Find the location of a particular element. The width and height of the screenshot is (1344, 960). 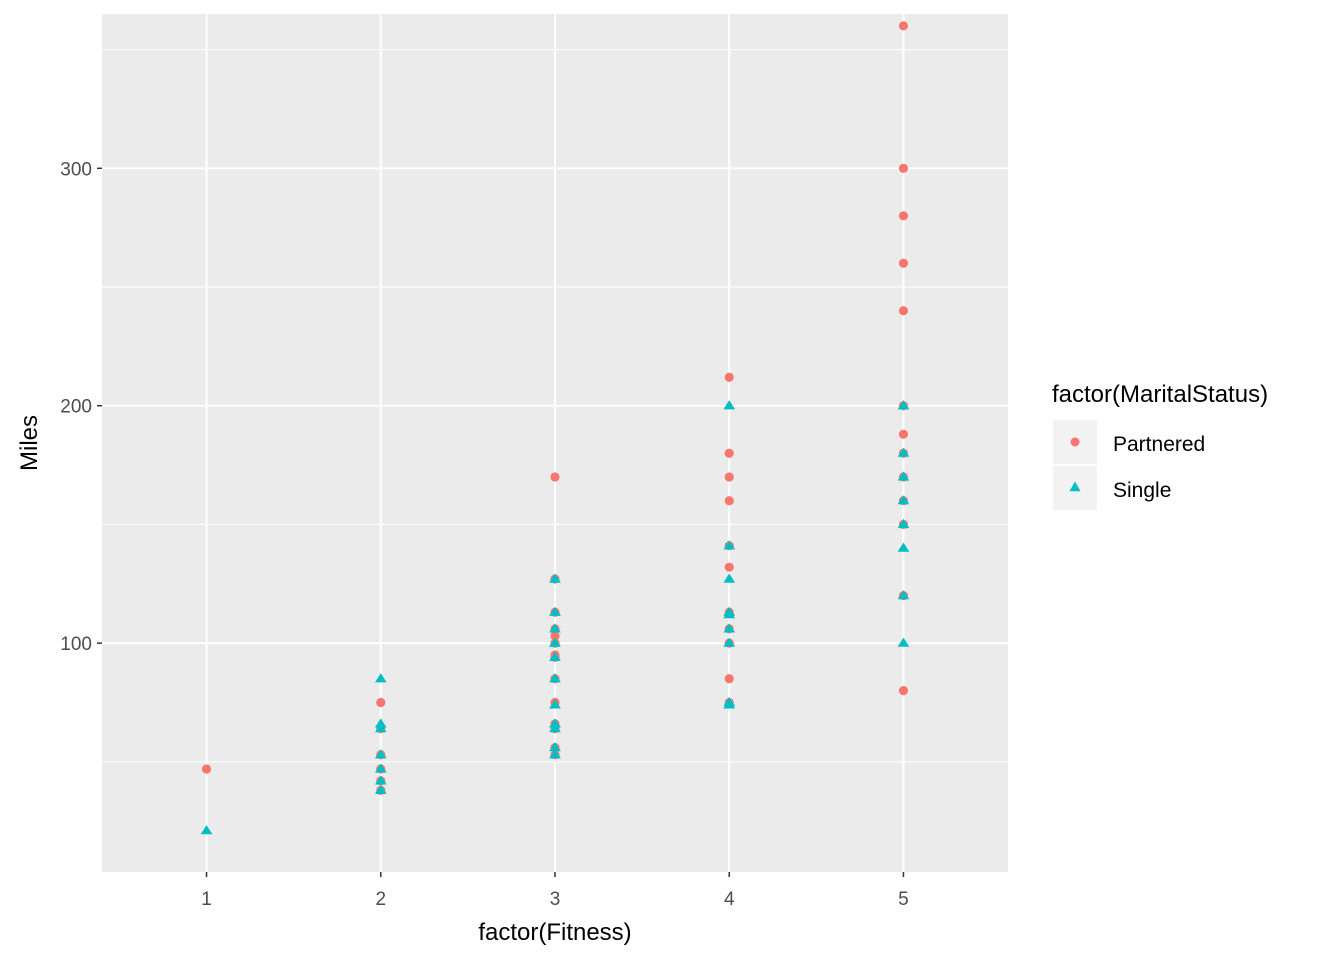

y-tick-label: 200 is located at coordinates (76, 407).